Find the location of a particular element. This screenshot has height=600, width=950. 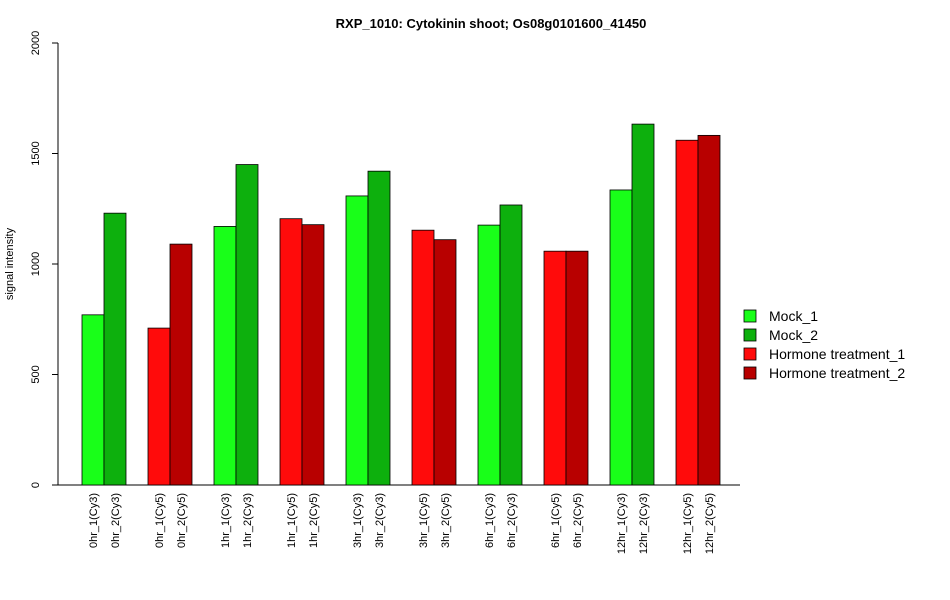

legend-label: Hormone treatment_2 is located at coordinates (837, 373).